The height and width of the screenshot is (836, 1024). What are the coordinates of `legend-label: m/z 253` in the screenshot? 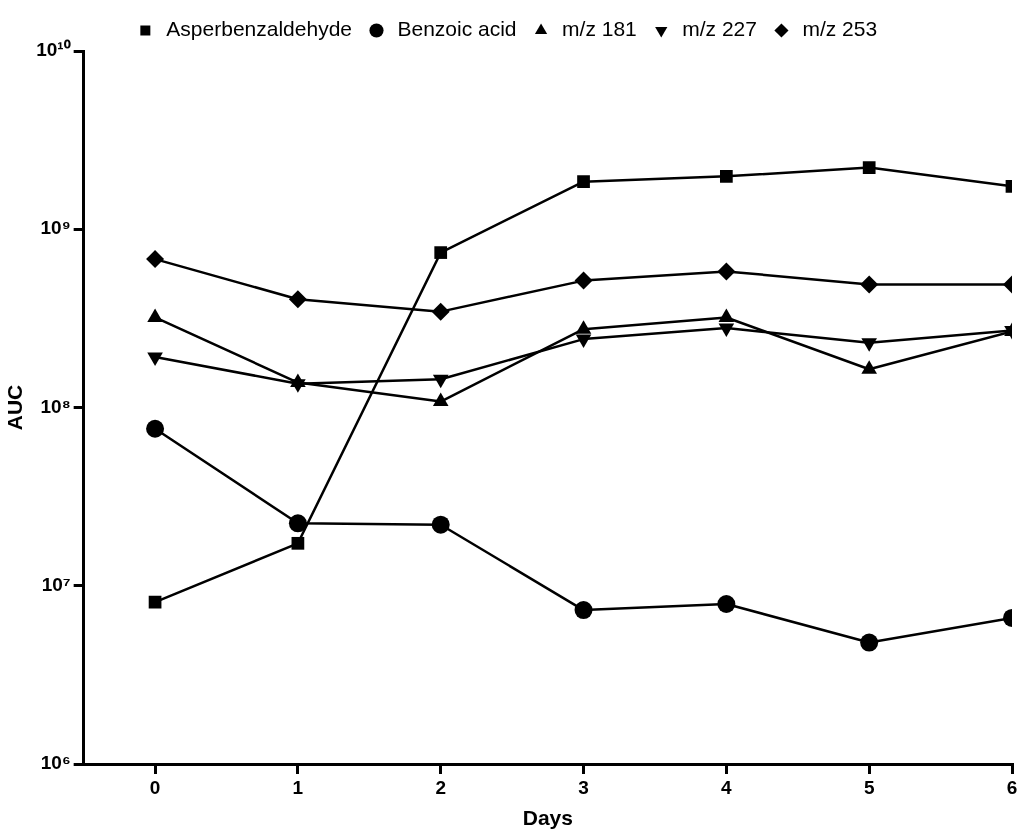 It's located at (840, 29).